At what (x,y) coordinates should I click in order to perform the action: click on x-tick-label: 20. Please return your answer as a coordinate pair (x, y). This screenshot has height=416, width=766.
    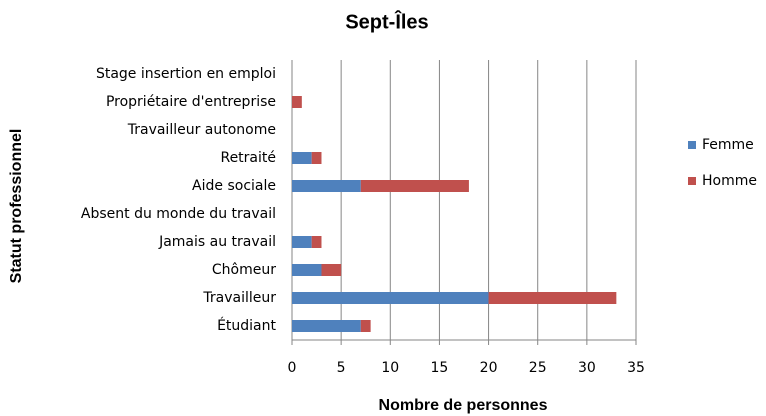
    Looking at the image, I should click on (489, 368).